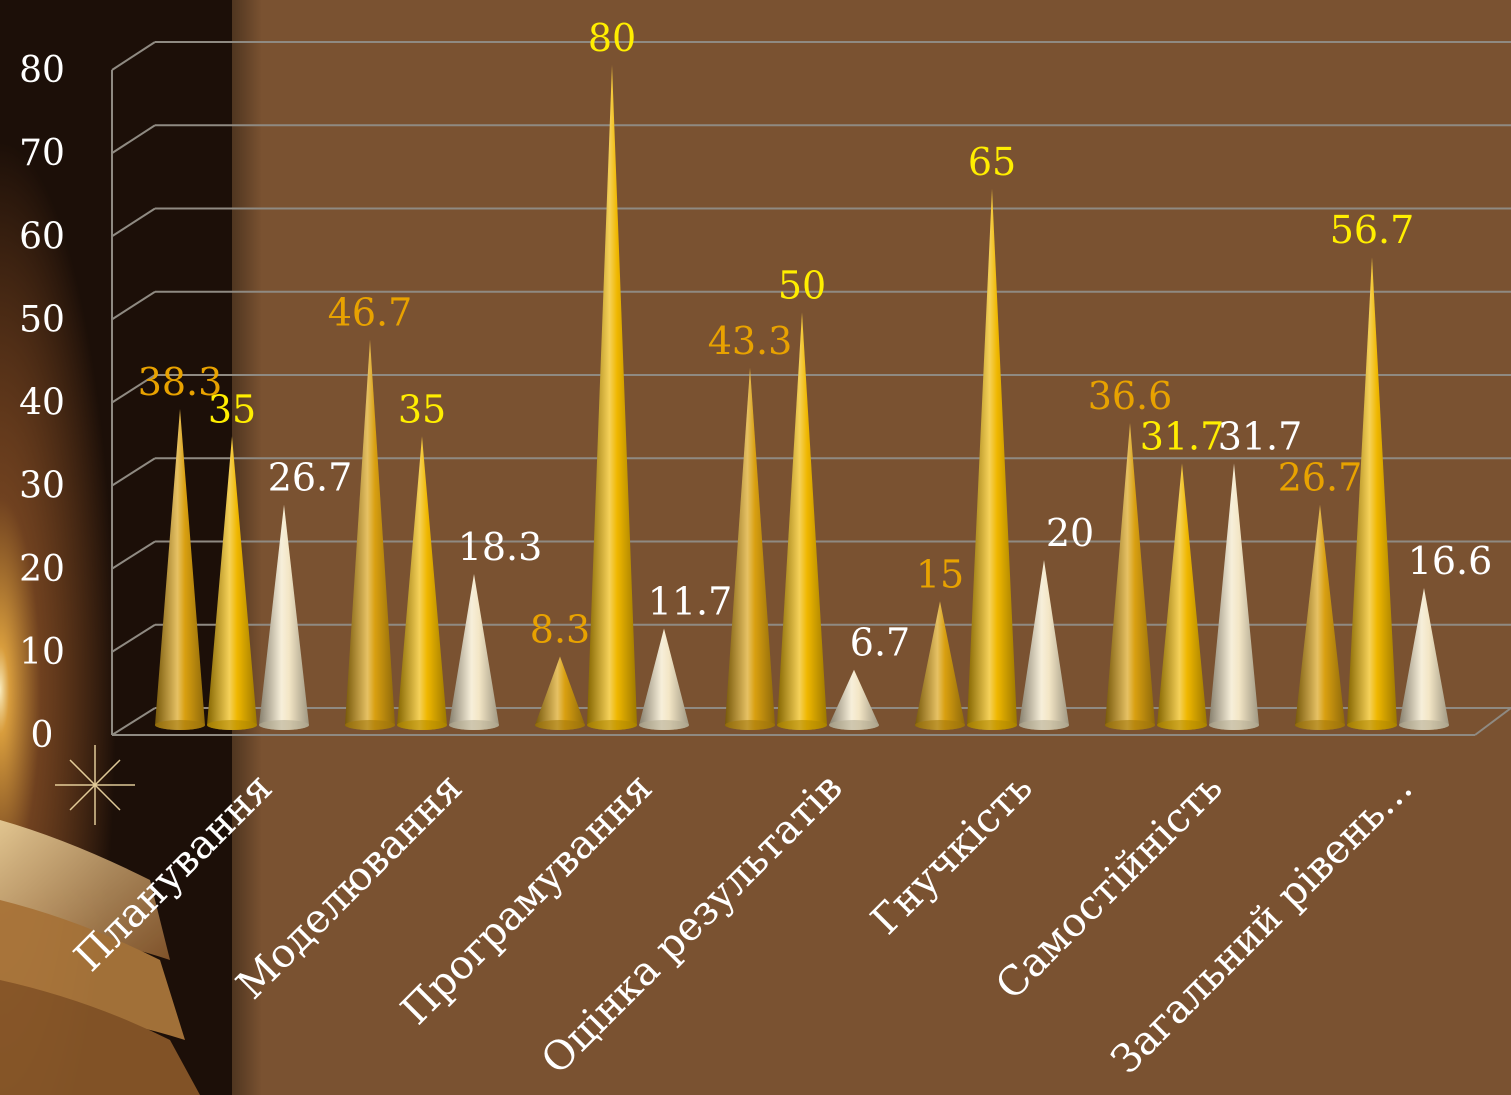 The height and width of the screenshot is (1095, 1511). I want to click on y-tick-label: 60, so click(42, 236).